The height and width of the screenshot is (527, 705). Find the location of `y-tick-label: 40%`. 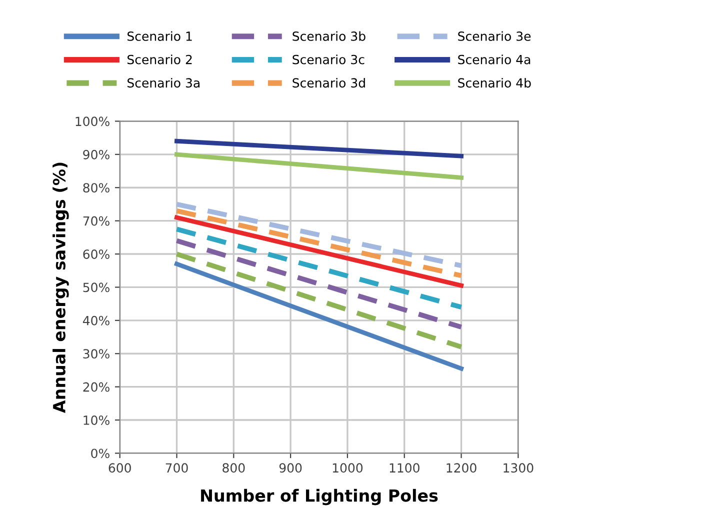

y-tick-label: 40% is located at coordinates (96, 321).